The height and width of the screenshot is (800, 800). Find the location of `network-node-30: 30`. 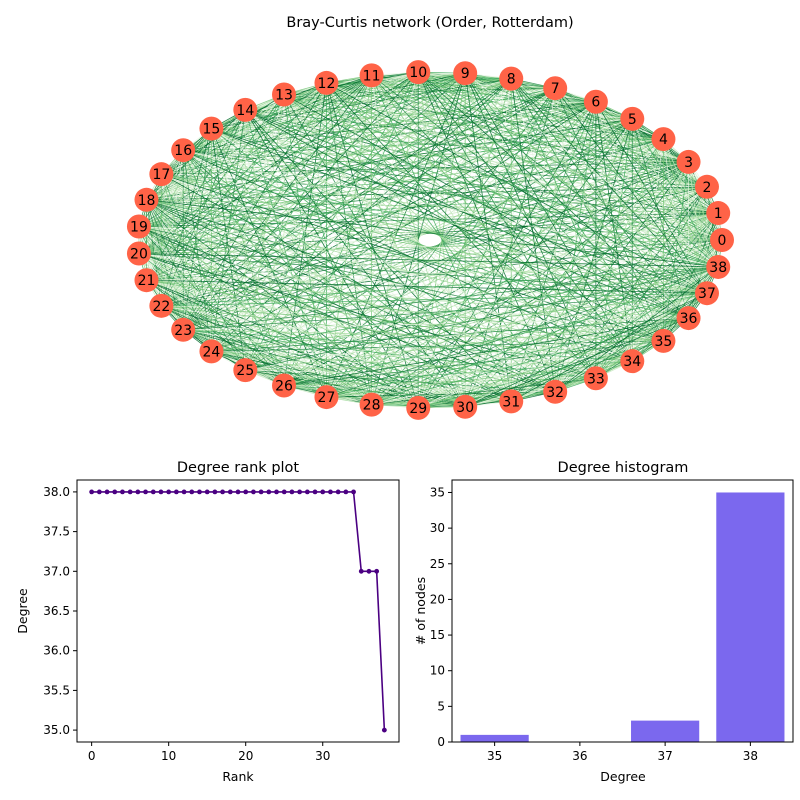

network-node-30: 30 is located at coordinates (465, 406).